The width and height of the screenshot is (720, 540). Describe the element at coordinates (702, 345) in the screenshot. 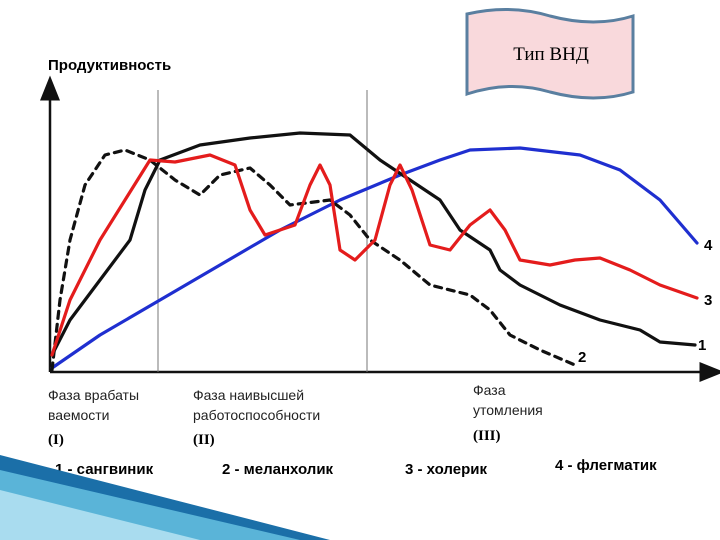

I see `curve-label: 1` at that location.